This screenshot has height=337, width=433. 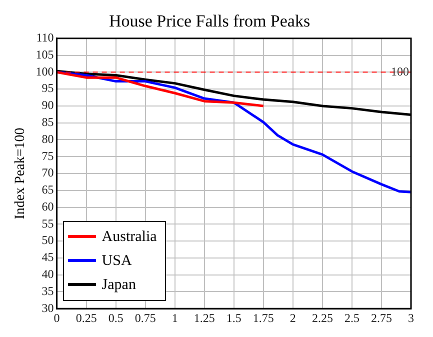 What do you see at coordinates (119, 285) in the screenshot?
I see `legend-label: Japan` at bounding box center [119, 285].